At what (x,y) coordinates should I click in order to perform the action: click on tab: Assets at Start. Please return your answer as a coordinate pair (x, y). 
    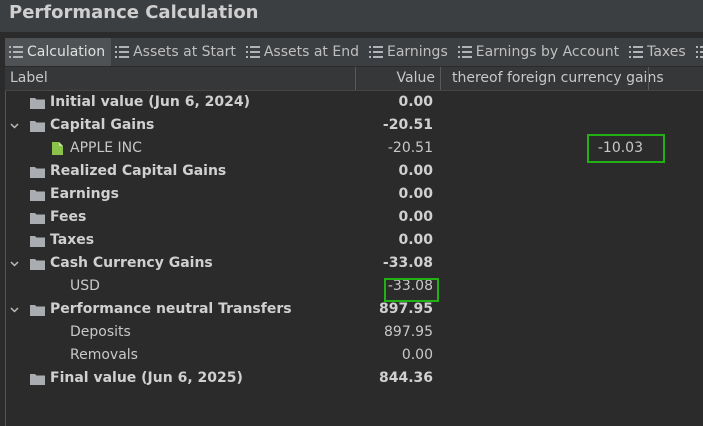
    Looking at the image, I should click on (176, 52).